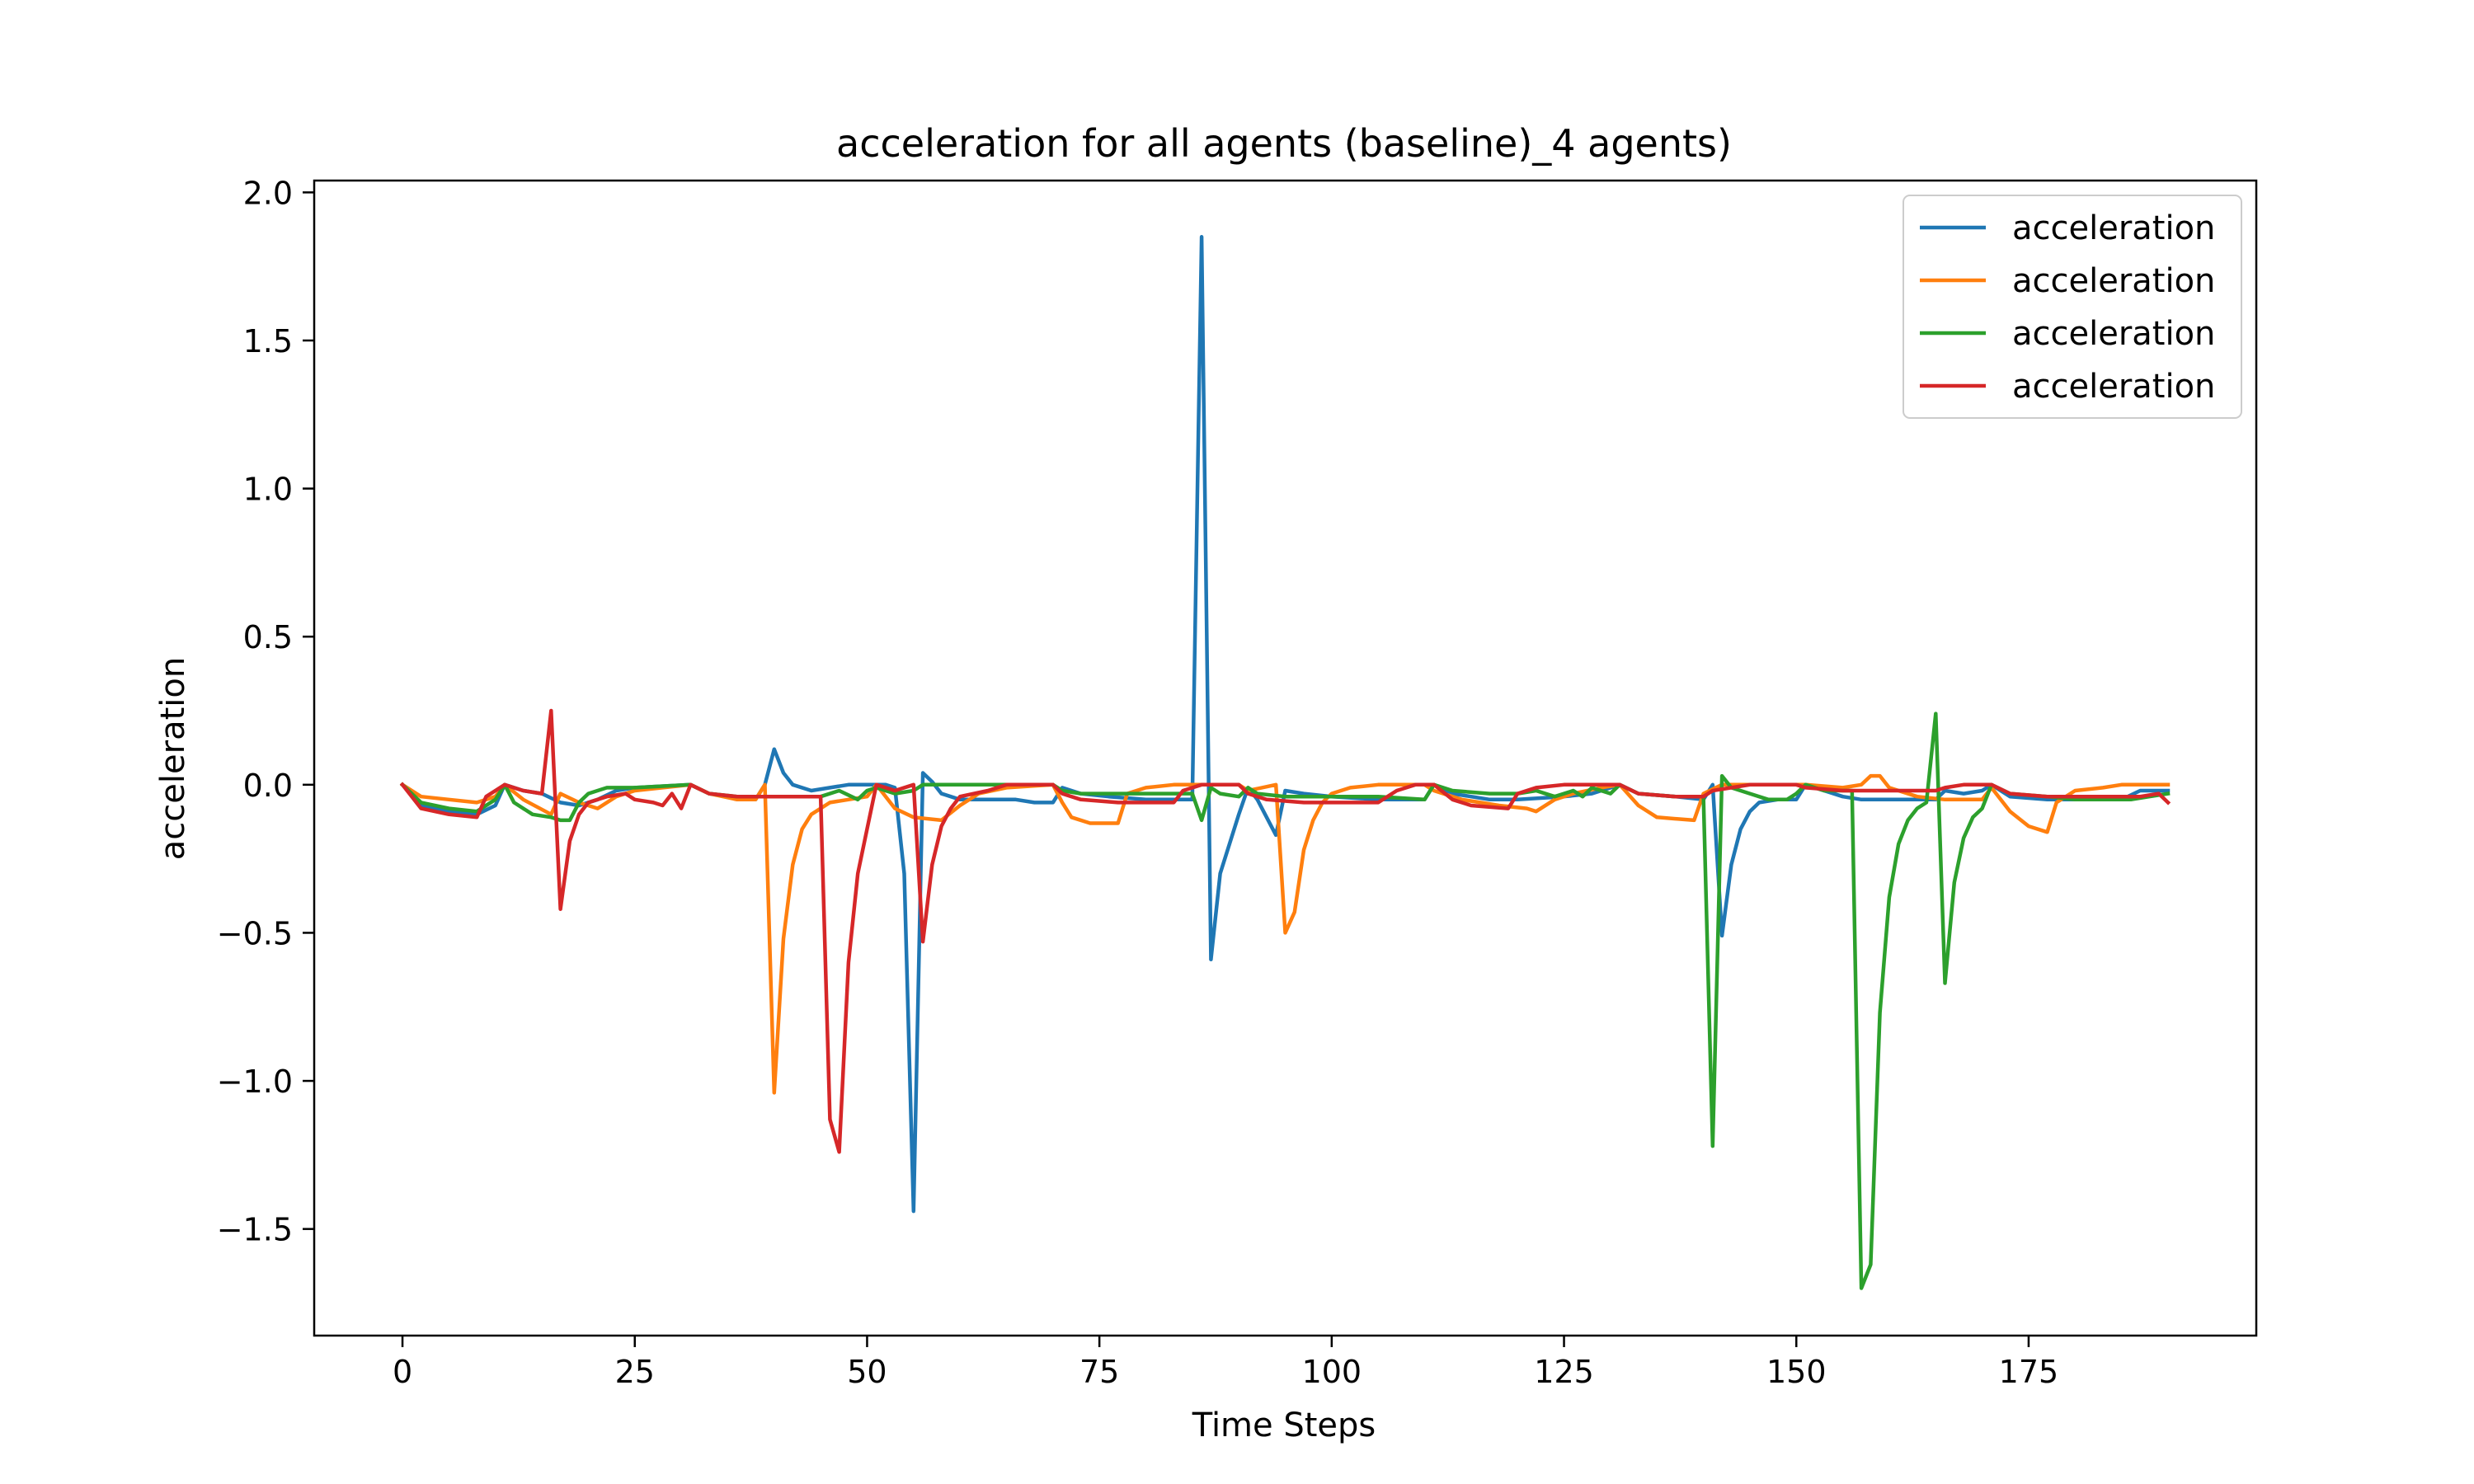  What do you see at coordinates (1332, 1372) in the screenshot?
I see `x-tick-label: 100` at bounding box center [1332, 1372].